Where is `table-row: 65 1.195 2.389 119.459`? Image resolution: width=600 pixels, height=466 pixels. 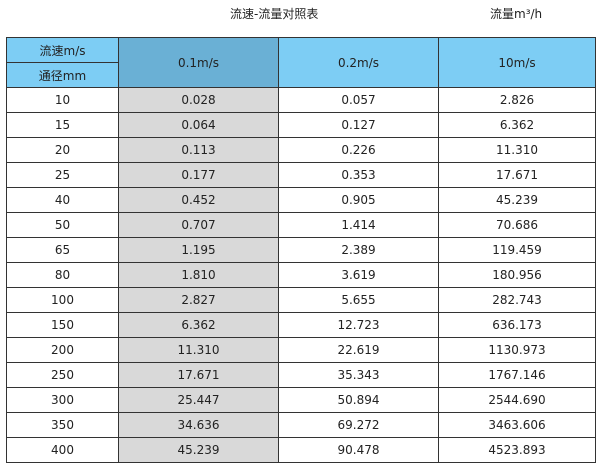
table-row: 65 1.195 2.389 119.459 is located at coordinates (301, 250).